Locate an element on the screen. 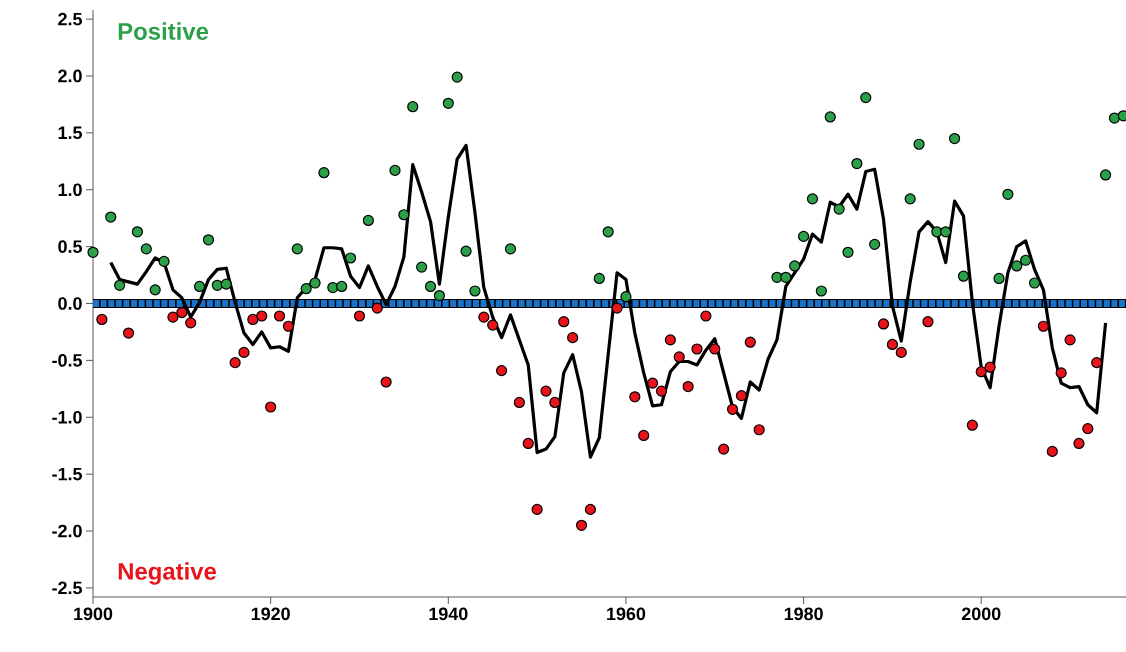  x-tick-label: 1980 is located at coordinates (803, 614).